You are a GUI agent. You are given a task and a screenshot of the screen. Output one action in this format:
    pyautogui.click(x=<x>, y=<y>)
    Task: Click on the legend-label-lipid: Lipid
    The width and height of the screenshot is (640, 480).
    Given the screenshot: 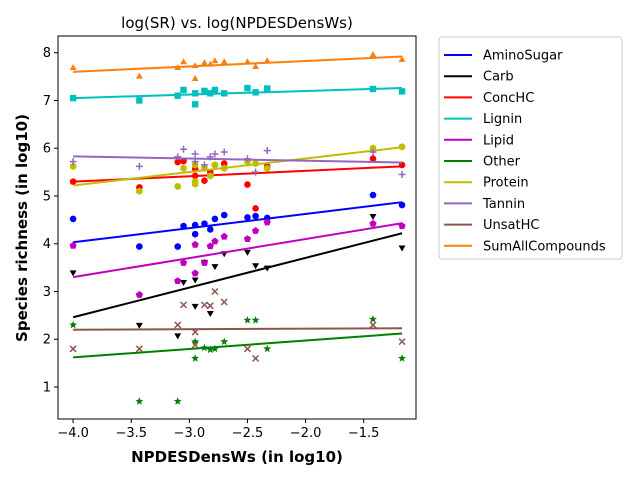 What is the action you would take?
    pyautogui.click(x=498, y=140)
    